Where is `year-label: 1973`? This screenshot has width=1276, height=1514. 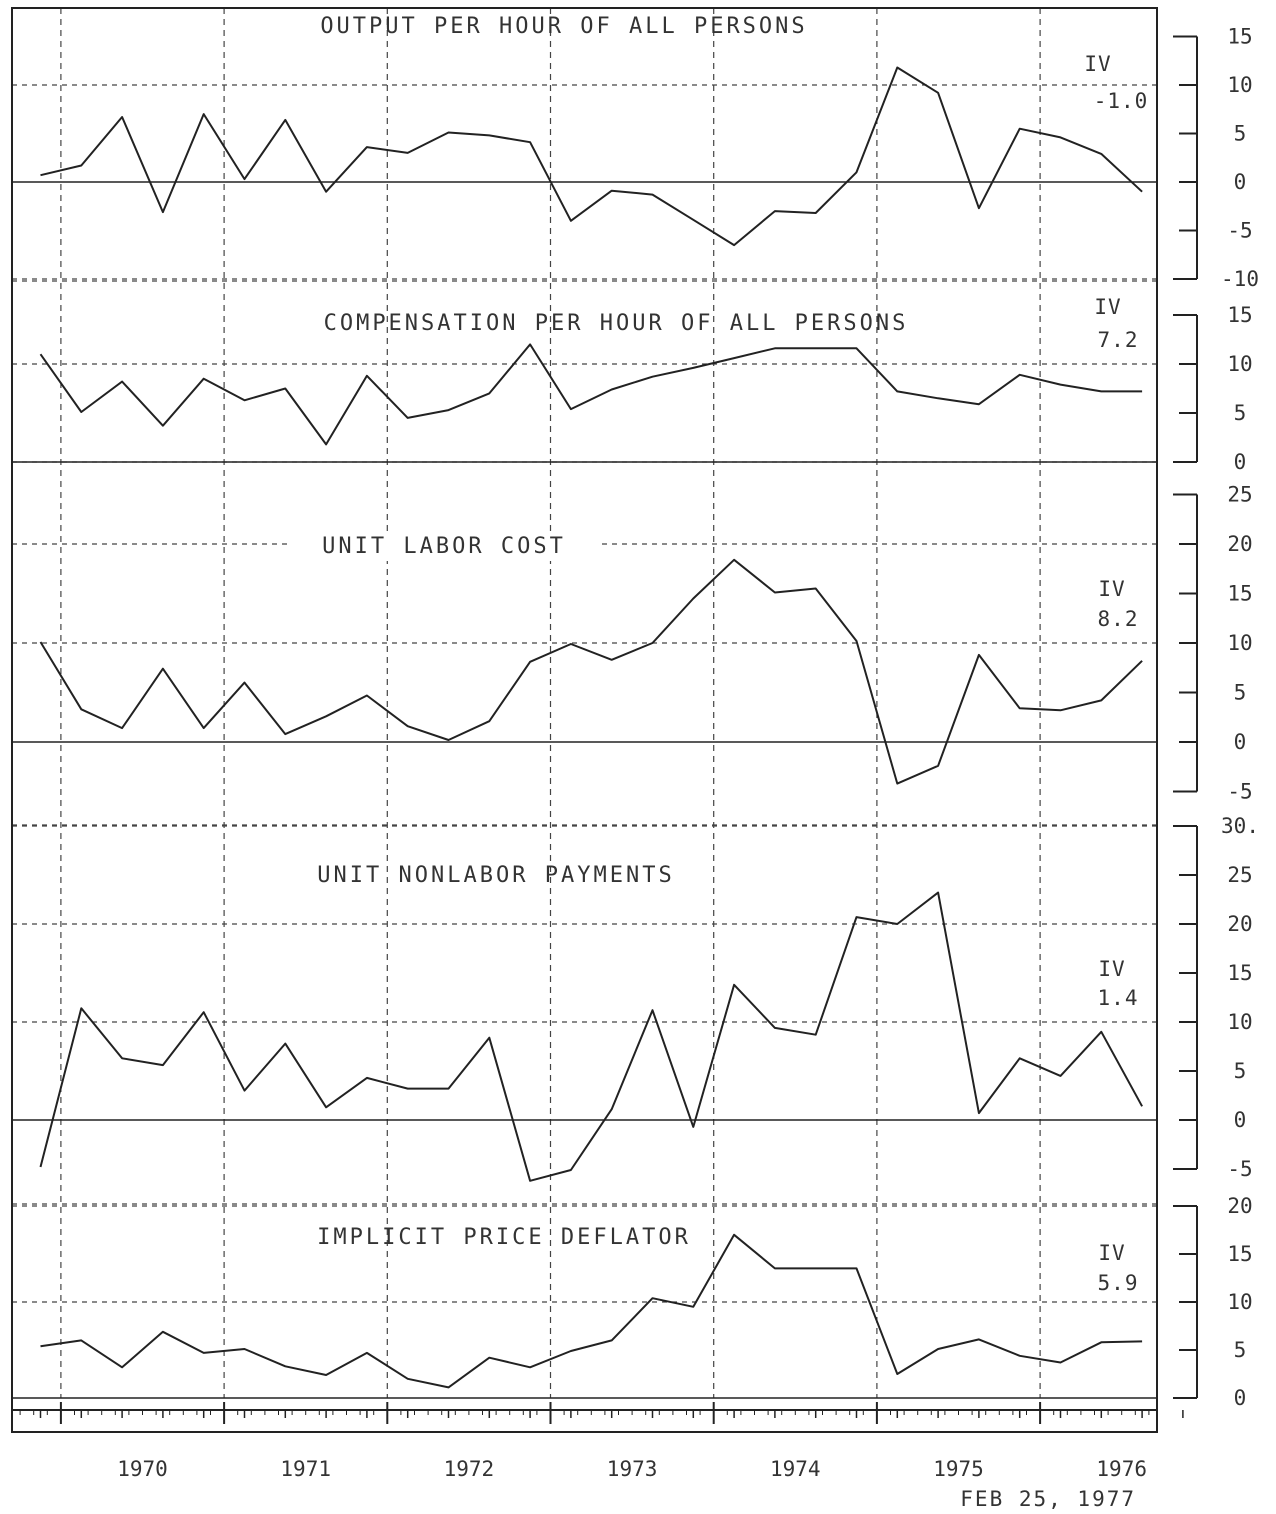
year-label: 1973 is located at coordinates (632, 1469).